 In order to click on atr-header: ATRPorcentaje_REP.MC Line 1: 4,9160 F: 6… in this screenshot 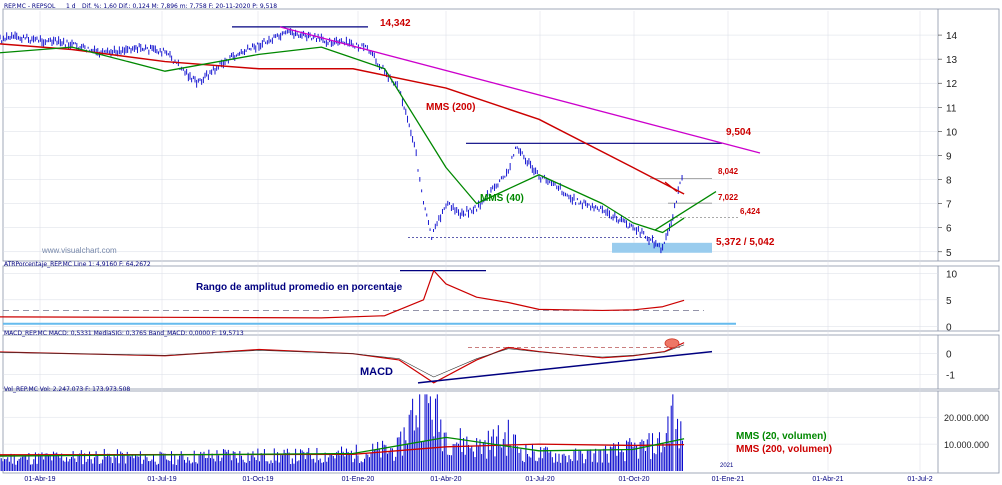, I will do `click(77, 264)`.